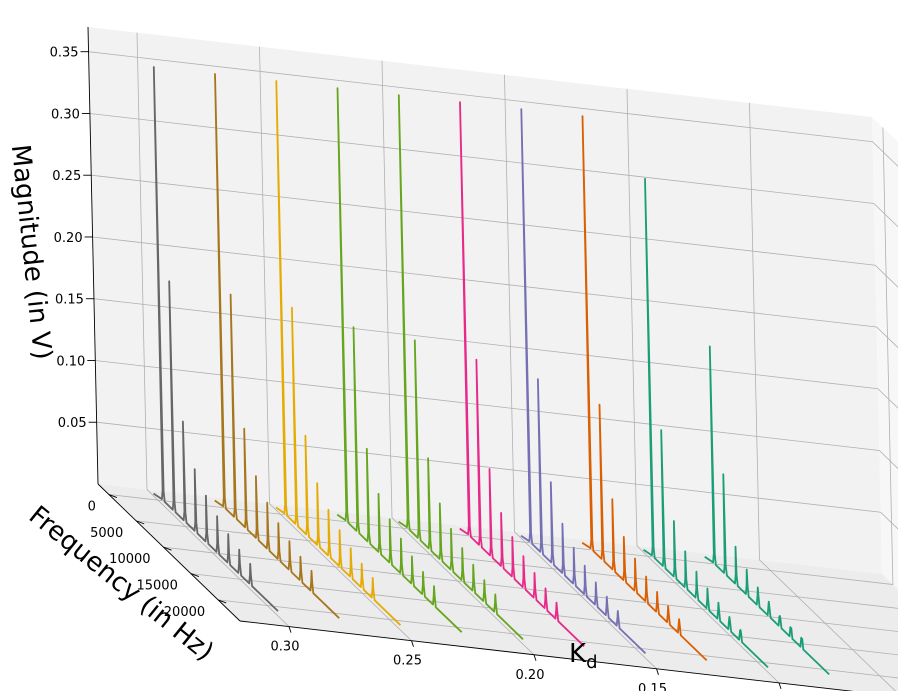  Describe the element at coordinates (64, 53) in the screenshot. I see `z-tick-label: 0.35` at that location.